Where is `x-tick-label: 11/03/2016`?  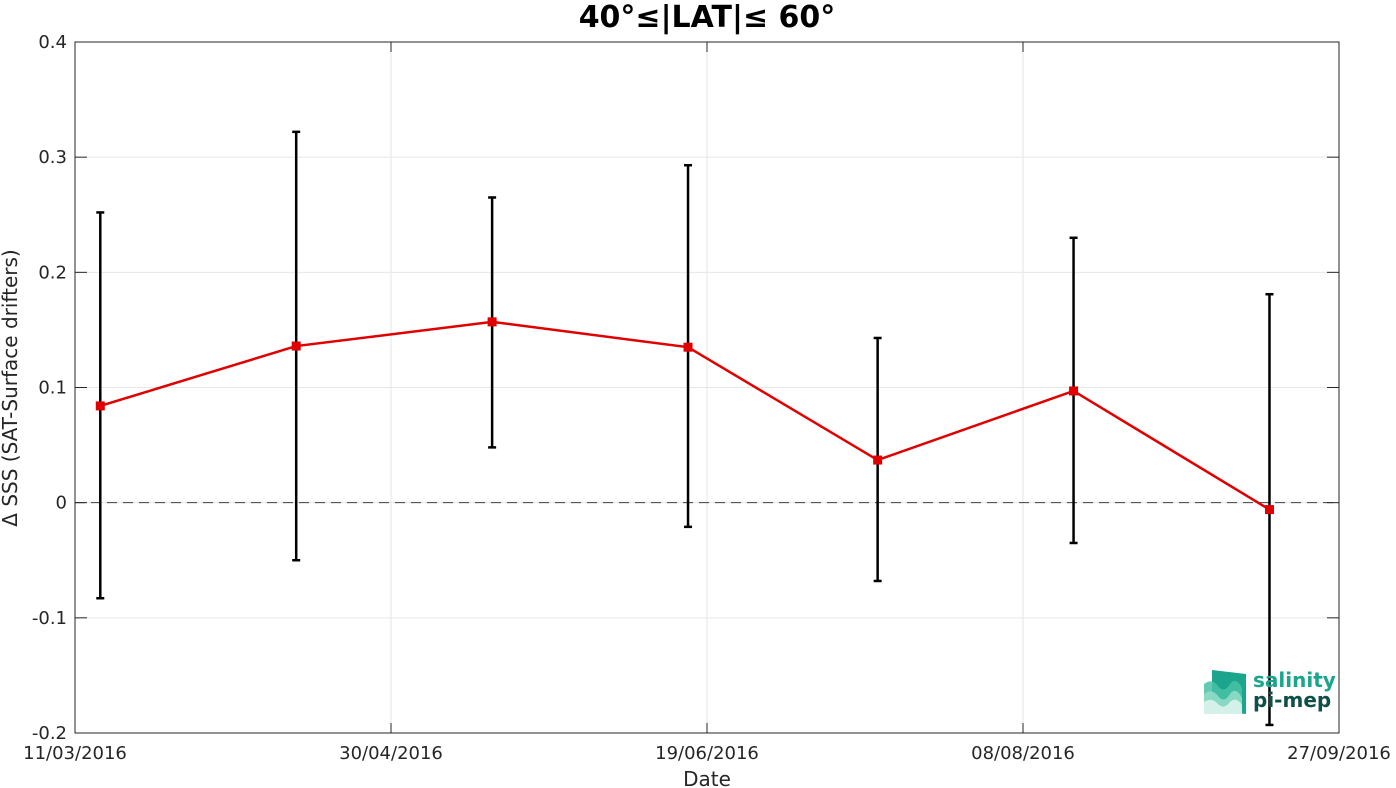 x-tick-label: 11/03/2016 is located at coordinates (75, 753).